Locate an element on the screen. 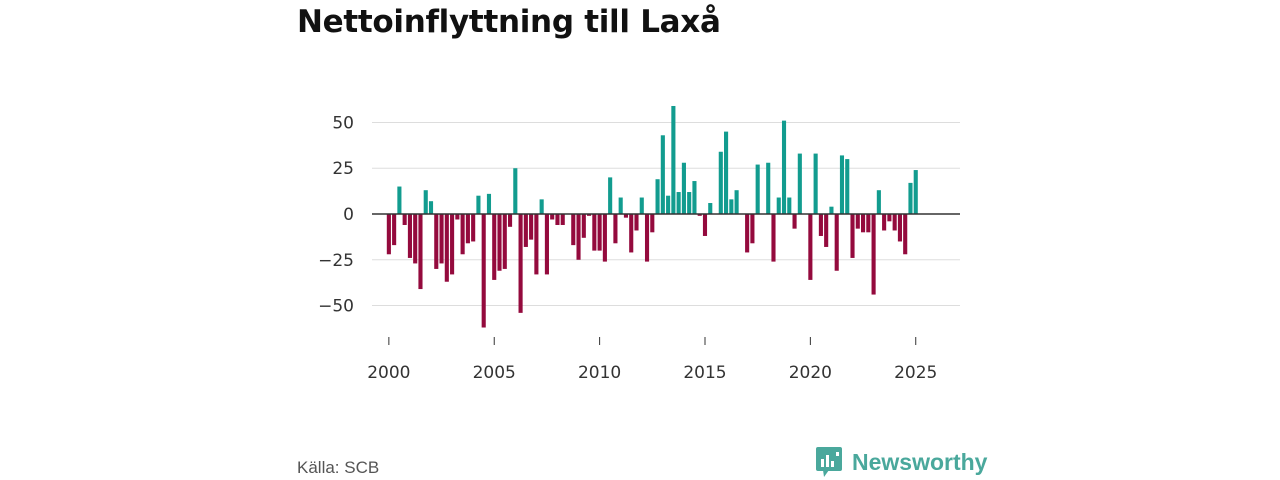  source-note: Källa: SCB is located at coordinates (338, 467).